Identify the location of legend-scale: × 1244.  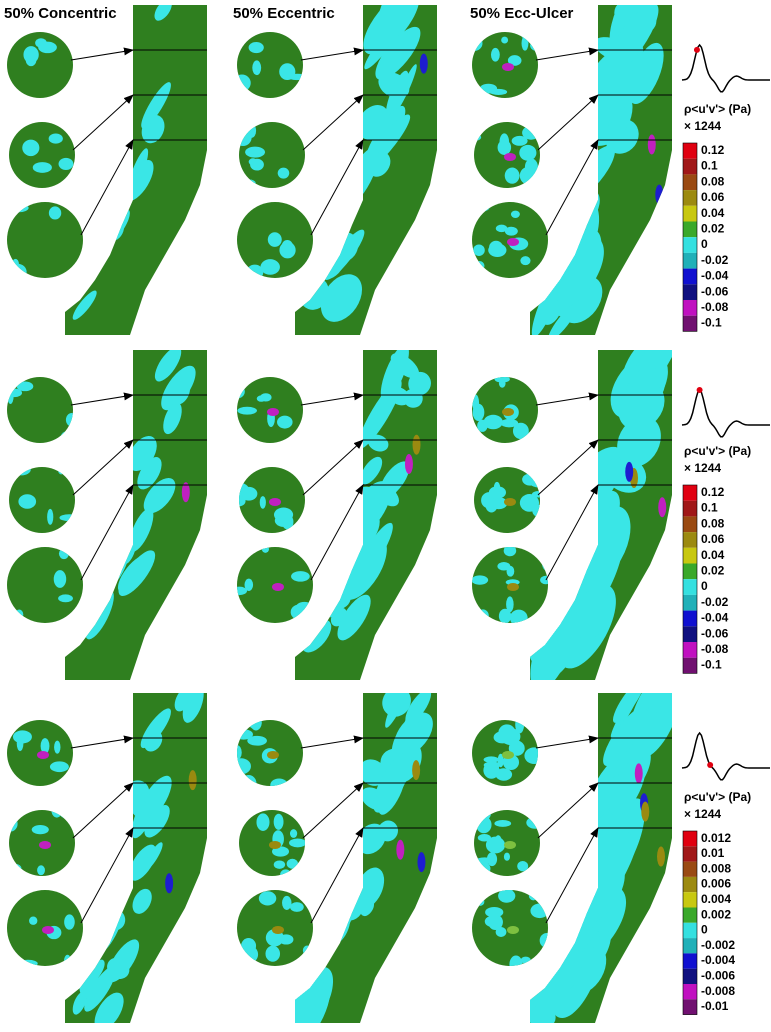
(702, 468).